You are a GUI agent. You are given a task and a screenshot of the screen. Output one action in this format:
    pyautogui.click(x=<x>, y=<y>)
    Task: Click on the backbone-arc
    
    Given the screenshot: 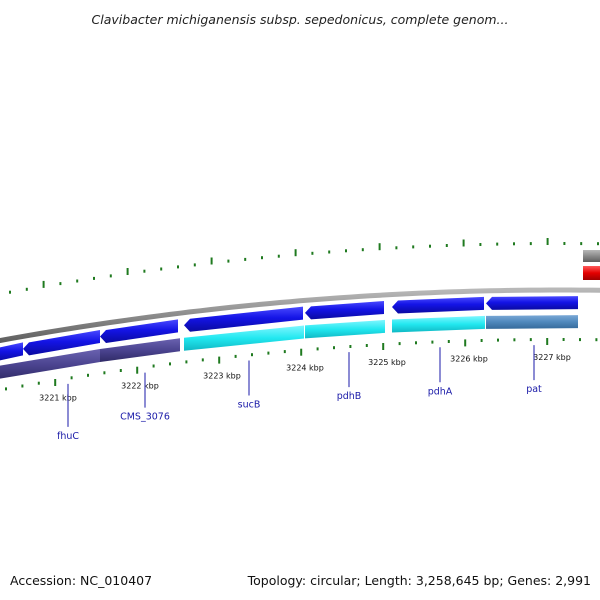 What is the action you would take?
    pyautogui.click(x=300, y=315)
    